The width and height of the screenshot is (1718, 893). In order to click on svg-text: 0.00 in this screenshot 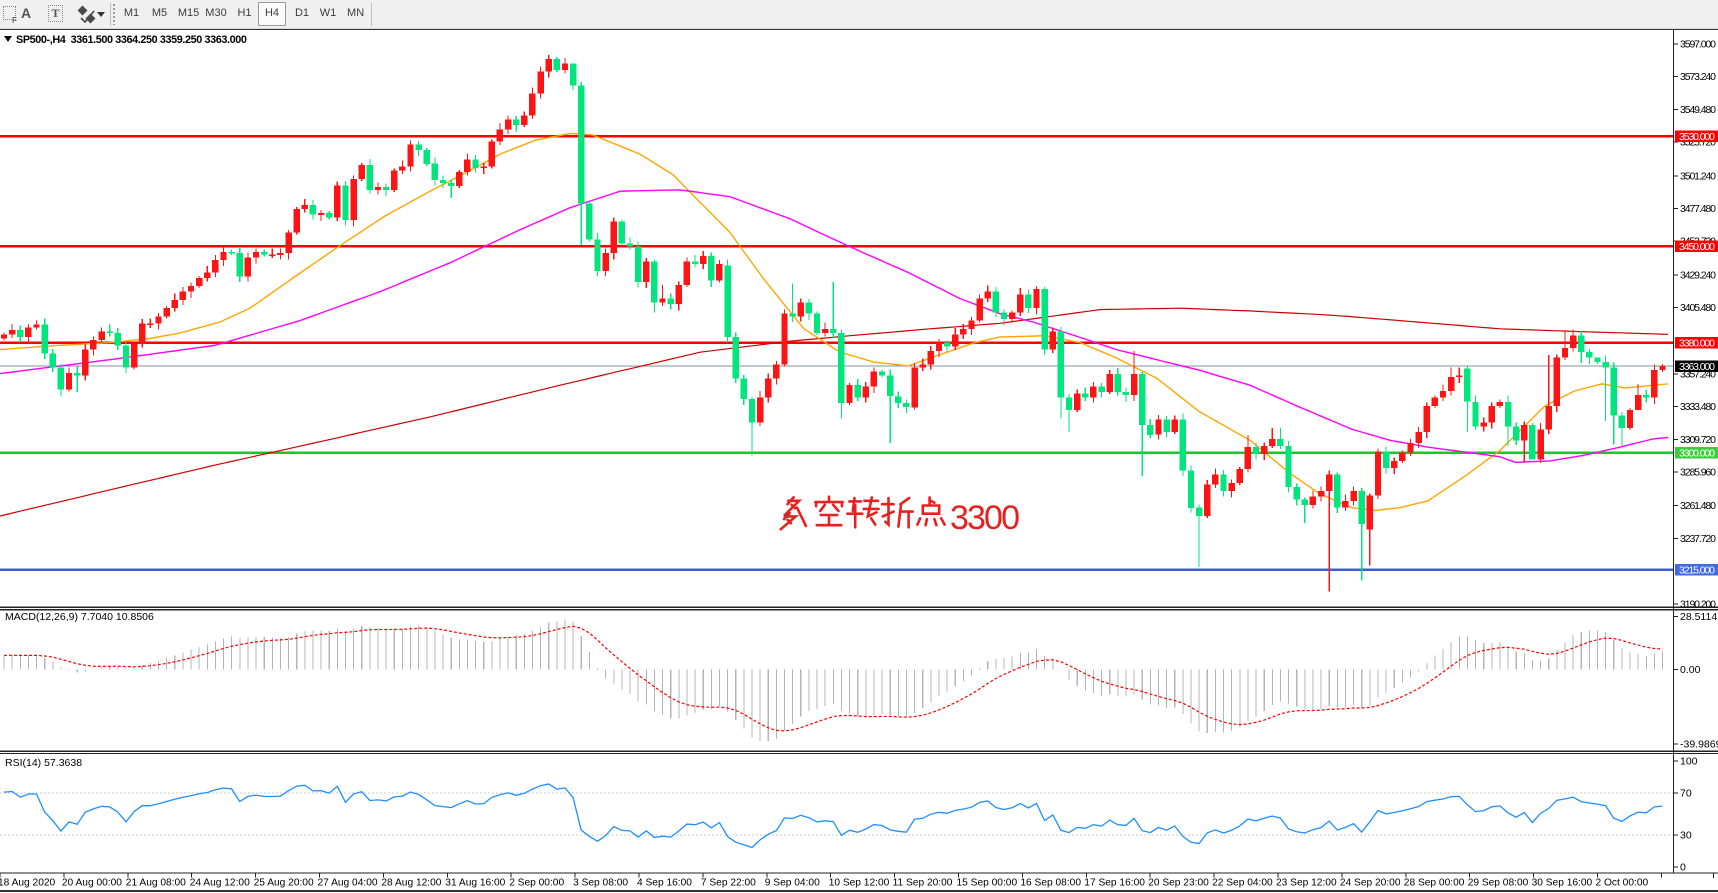, I will do `click(1690, 670)`.